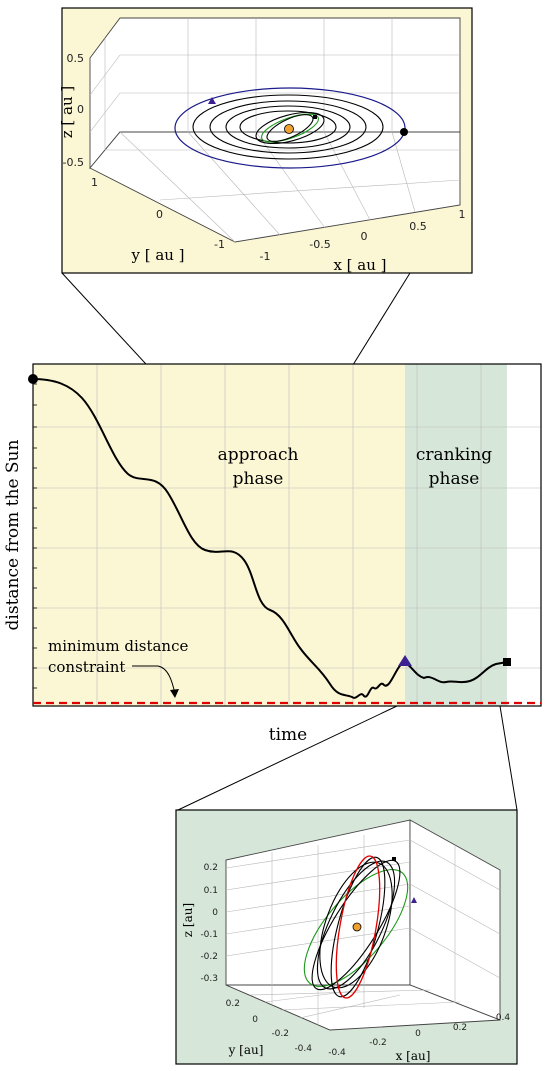 This screenshot has height=1071, width=550. What do you see at coordinates (319, 244) in the screenshot?
I see `top-x-tick: -0.5` at bounding box center [319, 244].